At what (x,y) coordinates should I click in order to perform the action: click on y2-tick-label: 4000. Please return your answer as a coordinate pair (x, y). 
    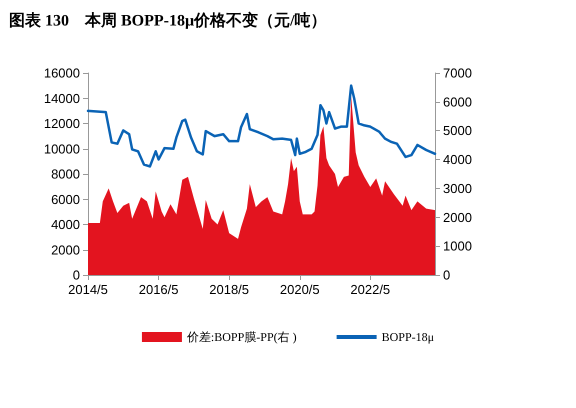
    Looking at the image, I should click on (457, 160).